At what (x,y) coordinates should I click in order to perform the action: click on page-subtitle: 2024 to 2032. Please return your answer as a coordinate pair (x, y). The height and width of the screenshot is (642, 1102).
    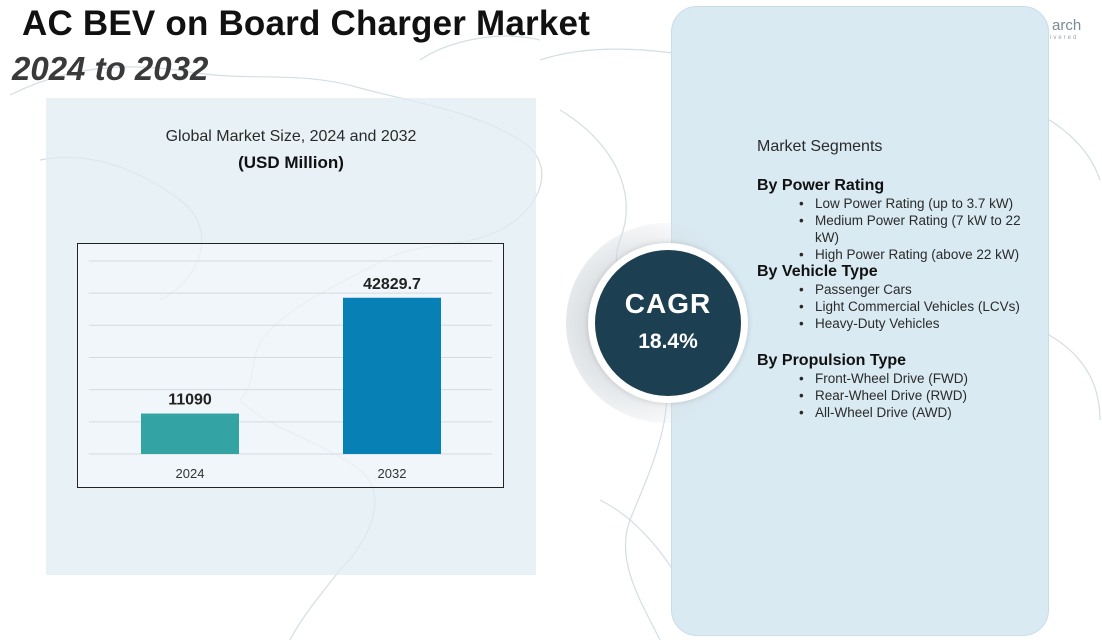
    Looking at the image, I should click on (110, 68).